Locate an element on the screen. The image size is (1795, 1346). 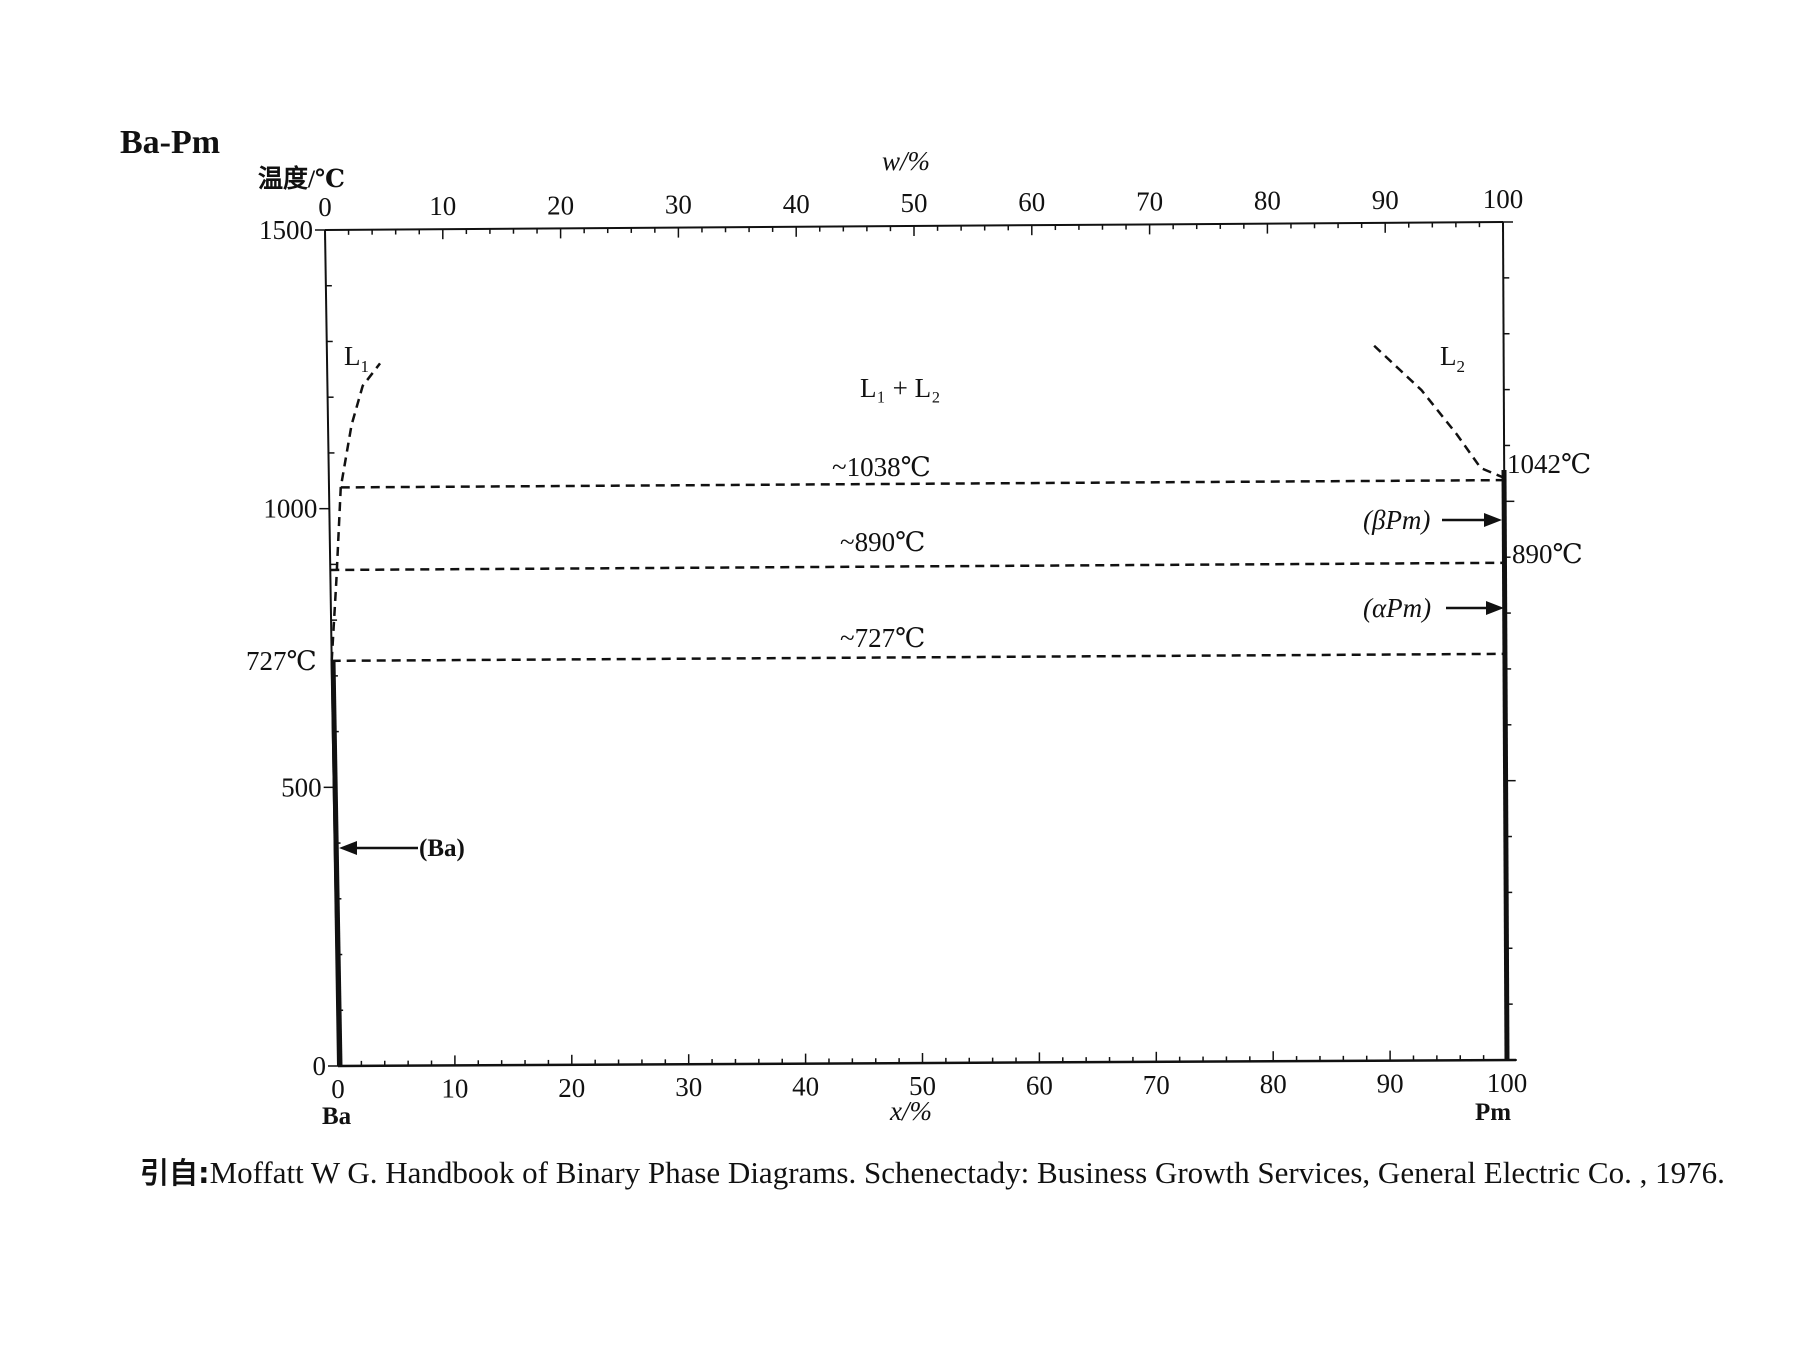
x-tick-label-top: 60 is located at coordinates (1031, 202).